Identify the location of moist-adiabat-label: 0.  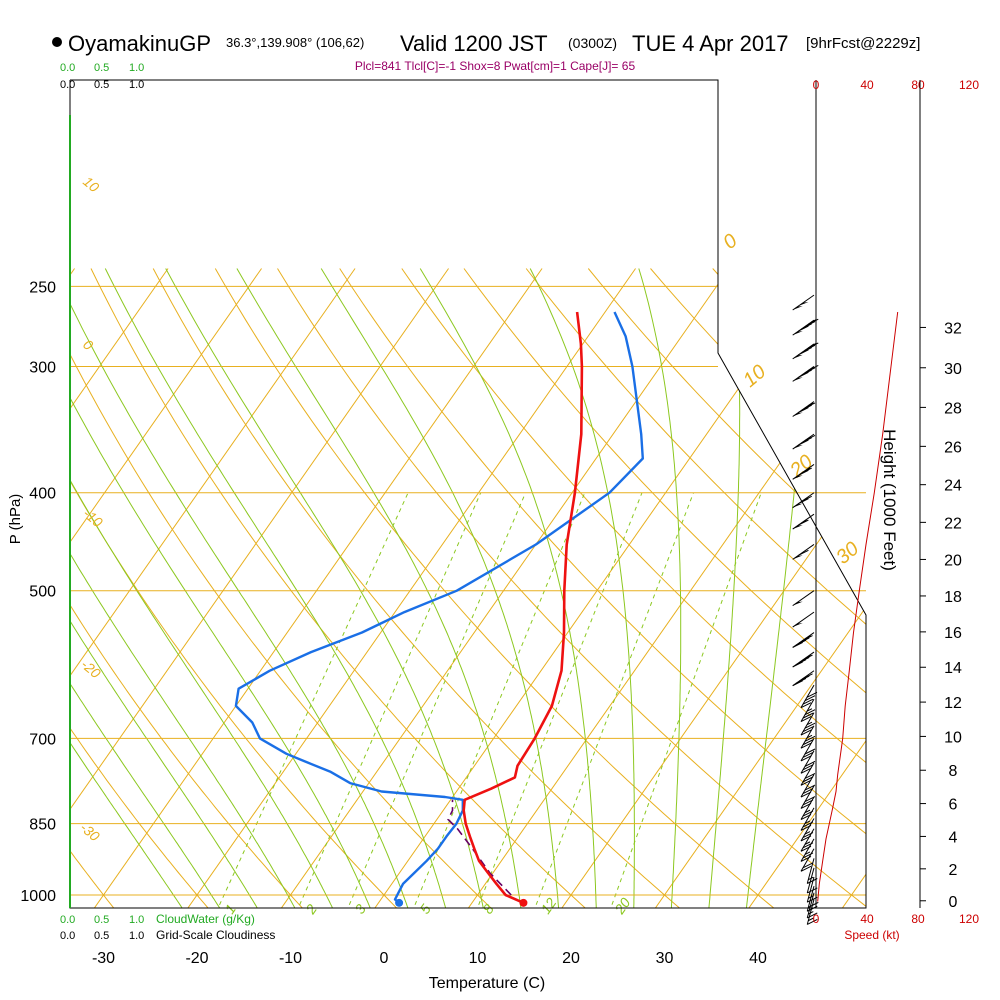
(730, 242).